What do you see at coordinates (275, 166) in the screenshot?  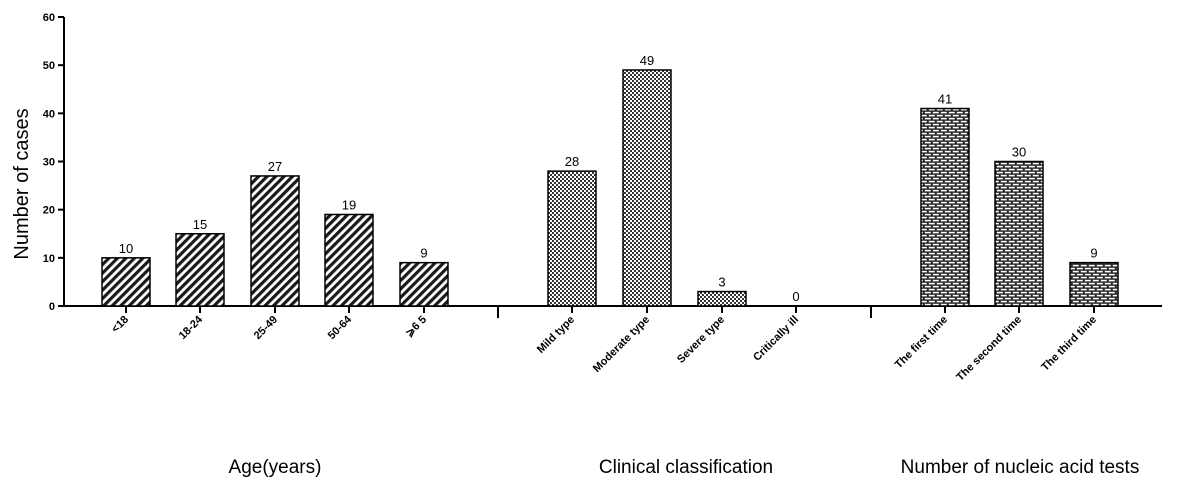 I see `bar-value-label: 27` at bounding box center [275, 166].